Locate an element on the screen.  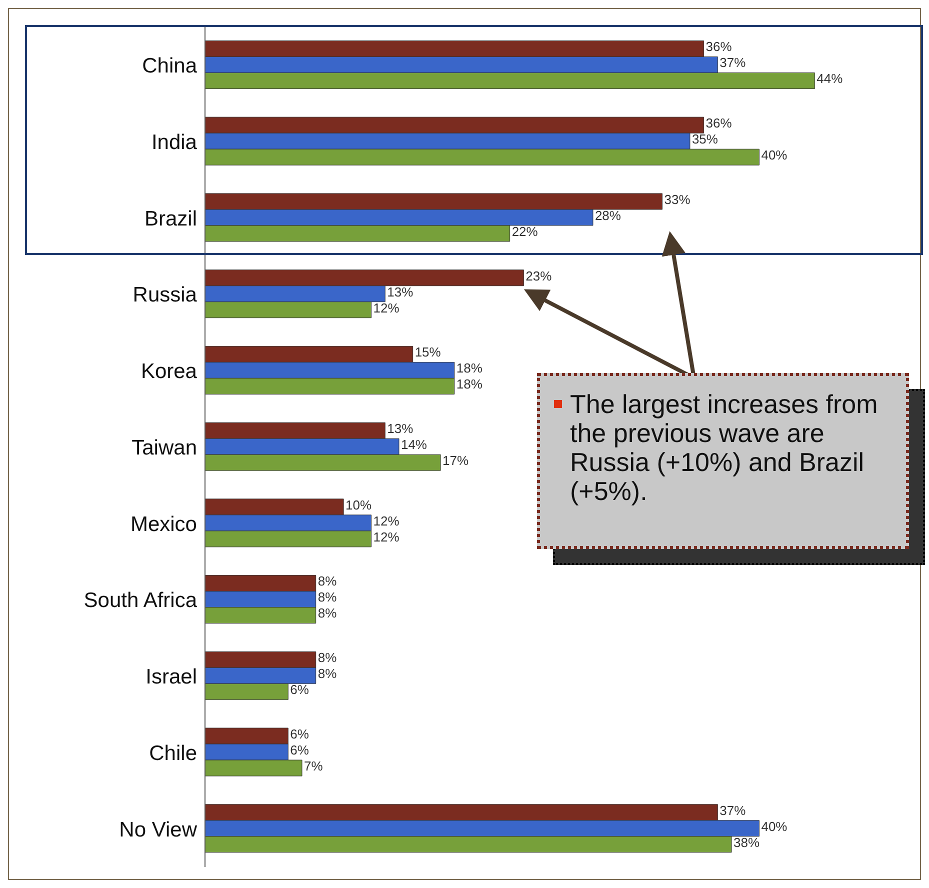
data-label: 23% is located at coordinates (539, 276).